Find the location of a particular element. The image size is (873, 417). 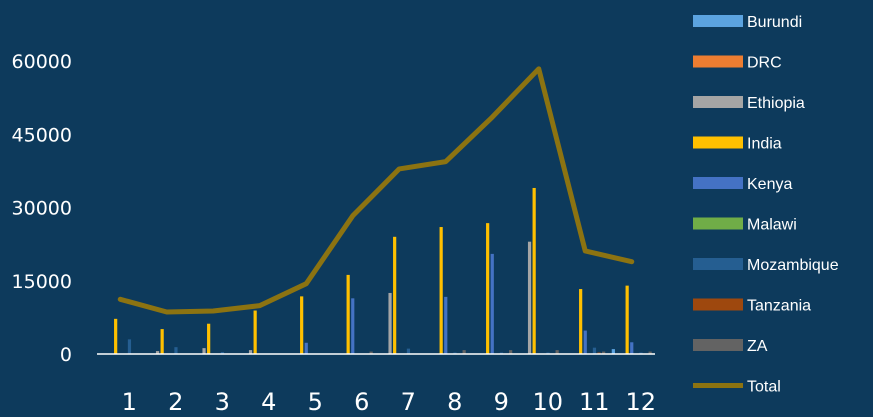

legend-item-tanzania: Tanzania is located at coordinates (752, 306).